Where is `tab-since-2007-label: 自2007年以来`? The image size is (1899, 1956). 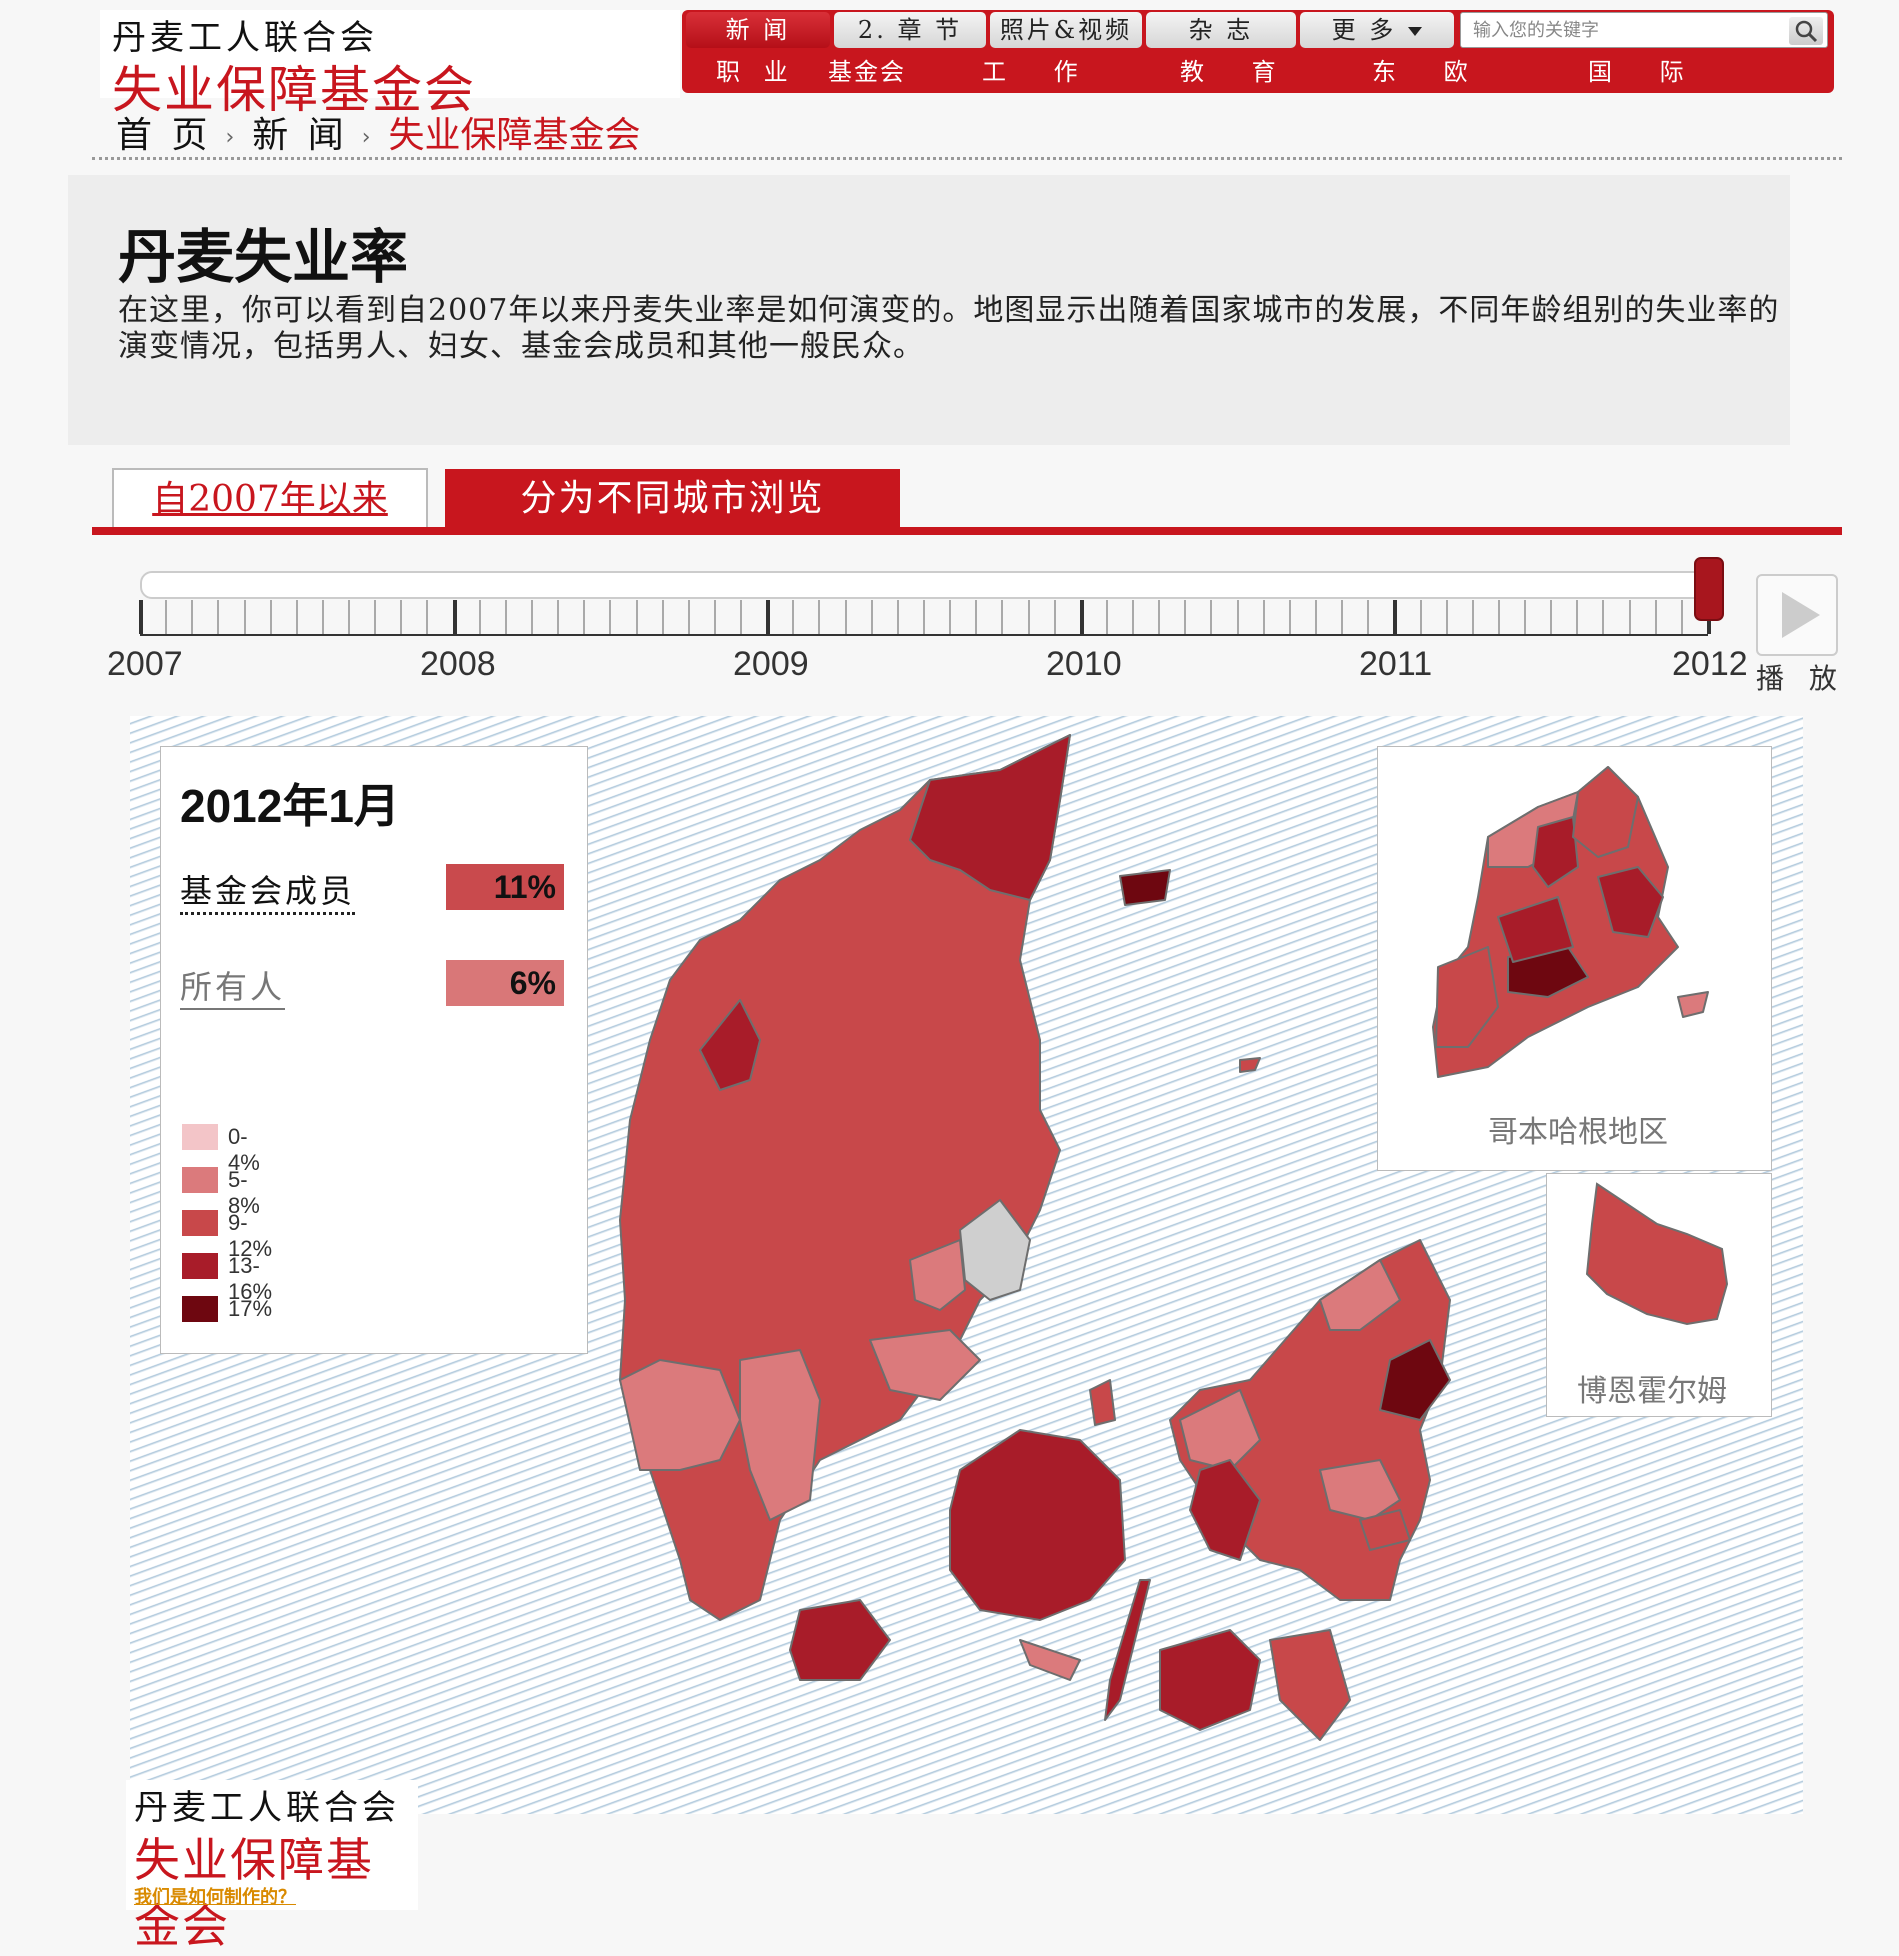 tab-since-2007-label: 自2007年以来 is located at coordinates (270, 499).